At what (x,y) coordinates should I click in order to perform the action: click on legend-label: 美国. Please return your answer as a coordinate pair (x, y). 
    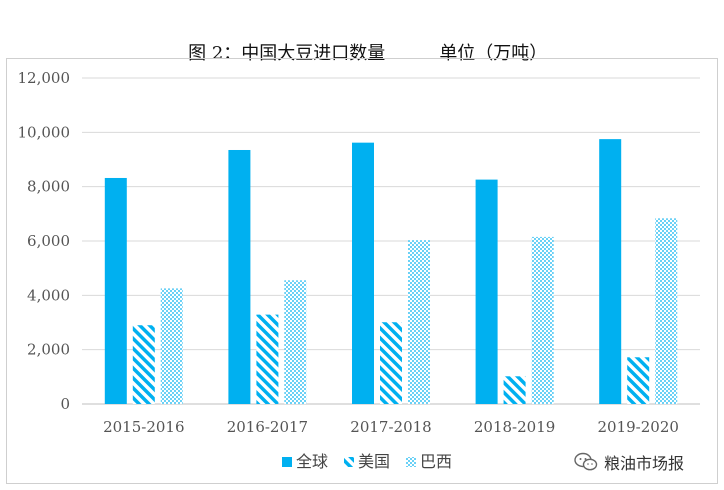
    Looking at the image, I should click on (374, 461).